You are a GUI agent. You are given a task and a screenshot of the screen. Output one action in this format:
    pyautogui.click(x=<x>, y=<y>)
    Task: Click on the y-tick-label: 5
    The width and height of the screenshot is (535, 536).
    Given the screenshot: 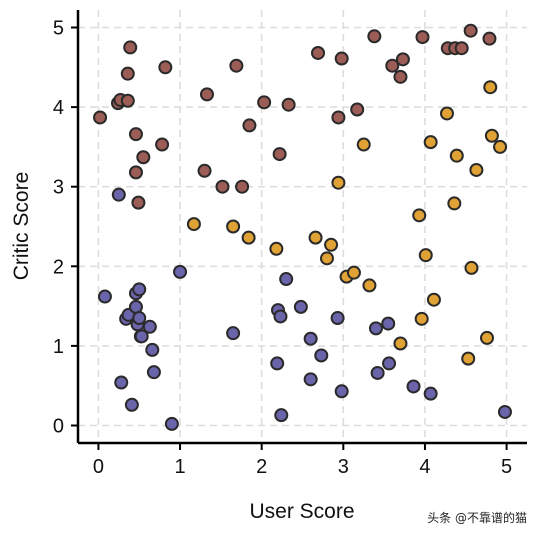 What is the action you would take?
    pyautogui.click(x=58, y=29)
    